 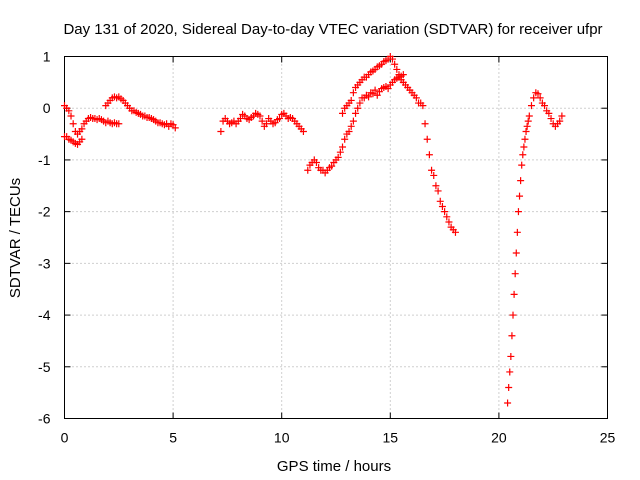 What do you see at coordinates (391, 438) in the screenshot?
I see `x-tick-label: 15` at bounding box center [391, 438].